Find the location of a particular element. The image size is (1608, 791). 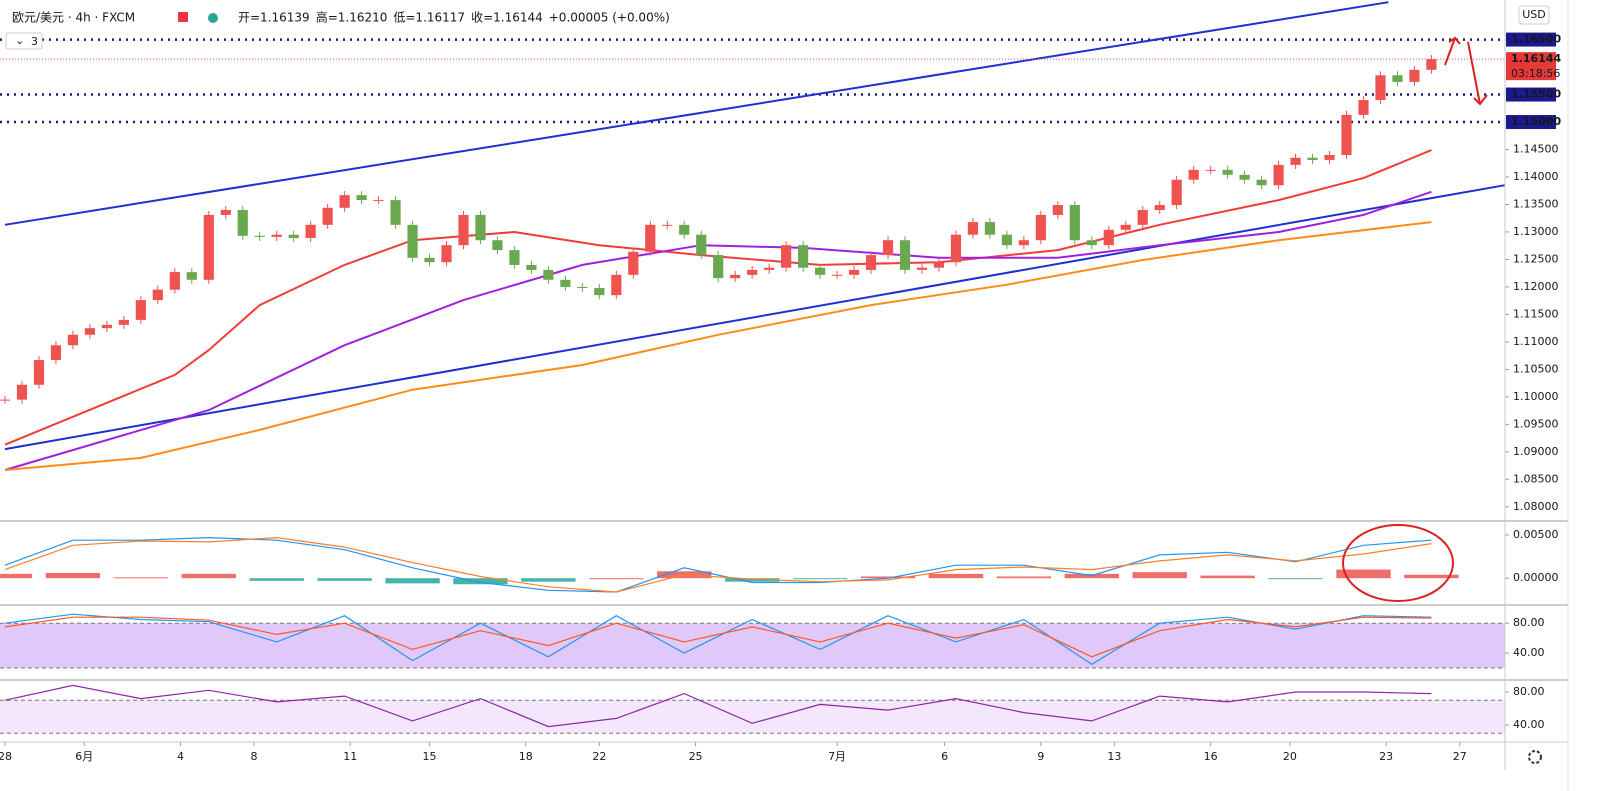

flag-icon is located at coordinates (183, 17).